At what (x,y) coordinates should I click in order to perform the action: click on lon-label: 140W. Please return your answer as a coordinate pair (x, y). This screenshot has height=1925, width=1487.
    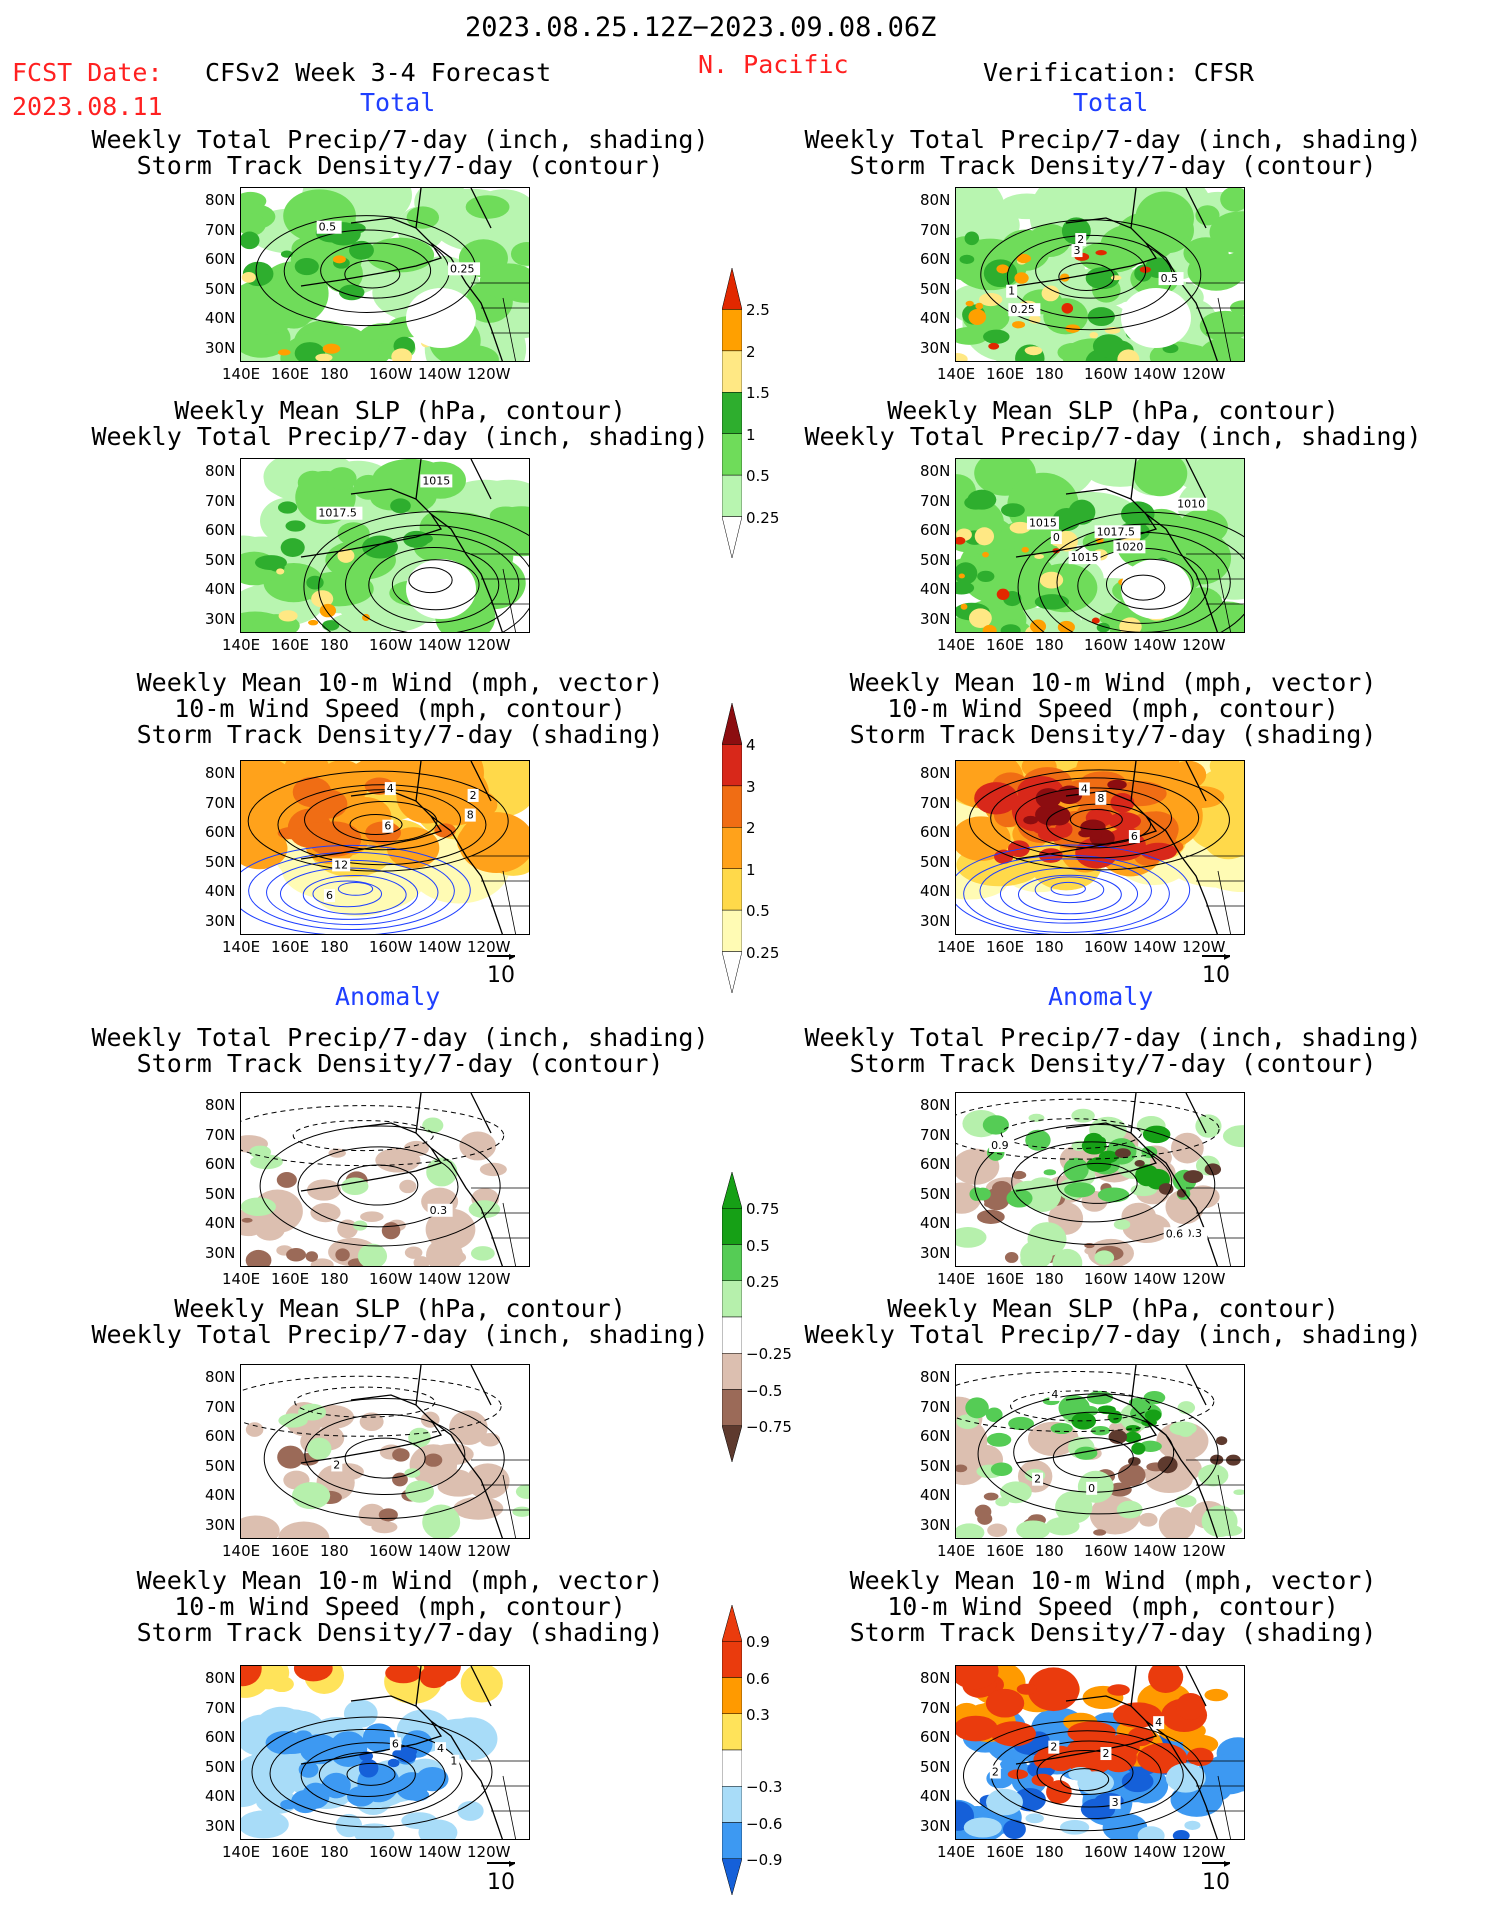
    Looking at the image, I should click on (440, 1551).